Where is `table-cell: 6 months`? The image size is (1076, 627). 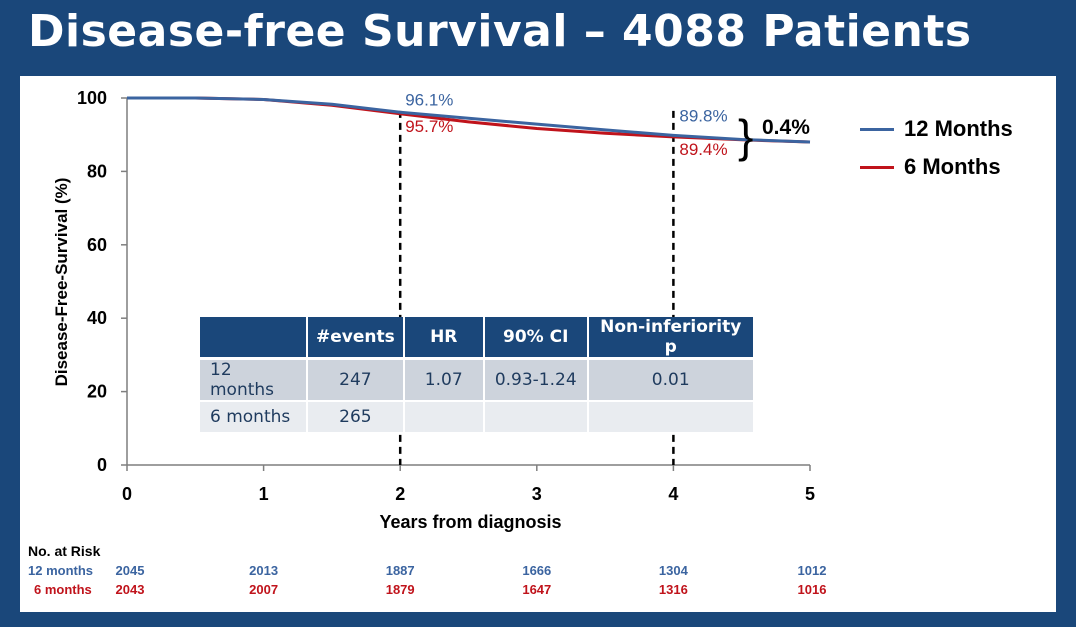
table-cell: 6 months is located at coordinates (254, 418).